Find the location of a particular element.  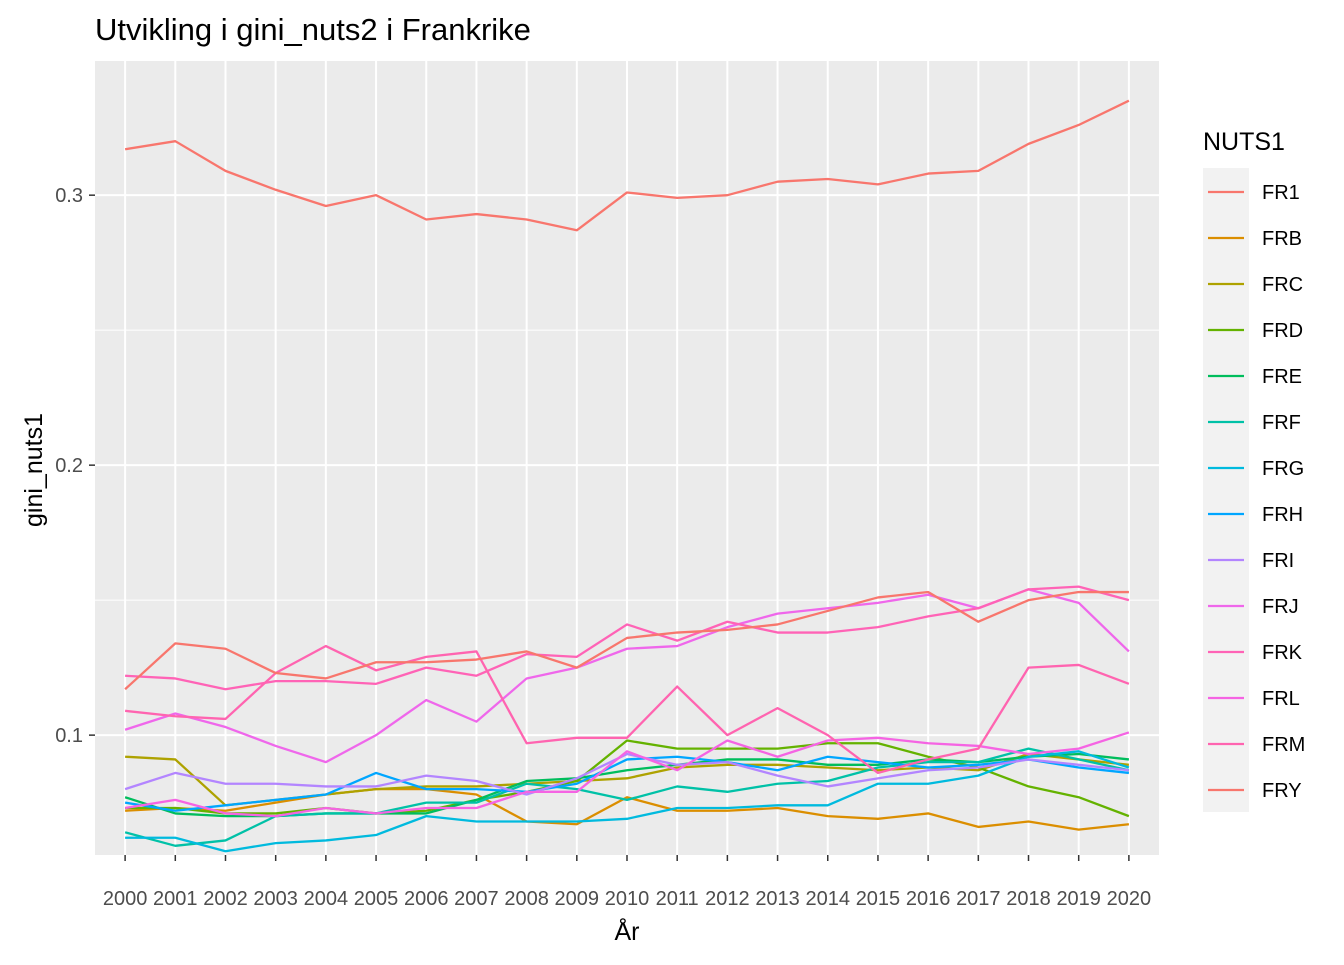

x-tick-label: 2018 is located at coordinates (1028, 899).